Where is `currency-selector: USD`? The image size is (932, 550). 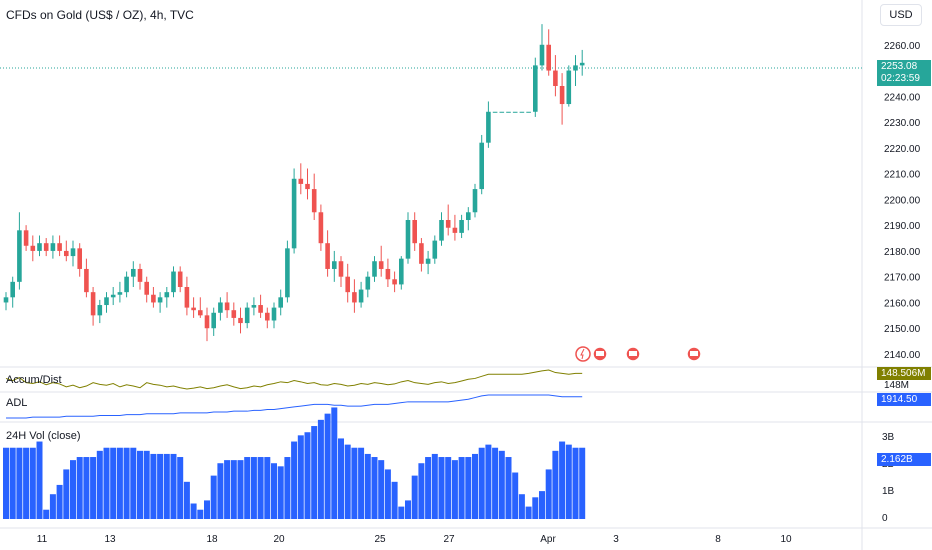 currency-selector: USD is located at coordinates (901, 15).